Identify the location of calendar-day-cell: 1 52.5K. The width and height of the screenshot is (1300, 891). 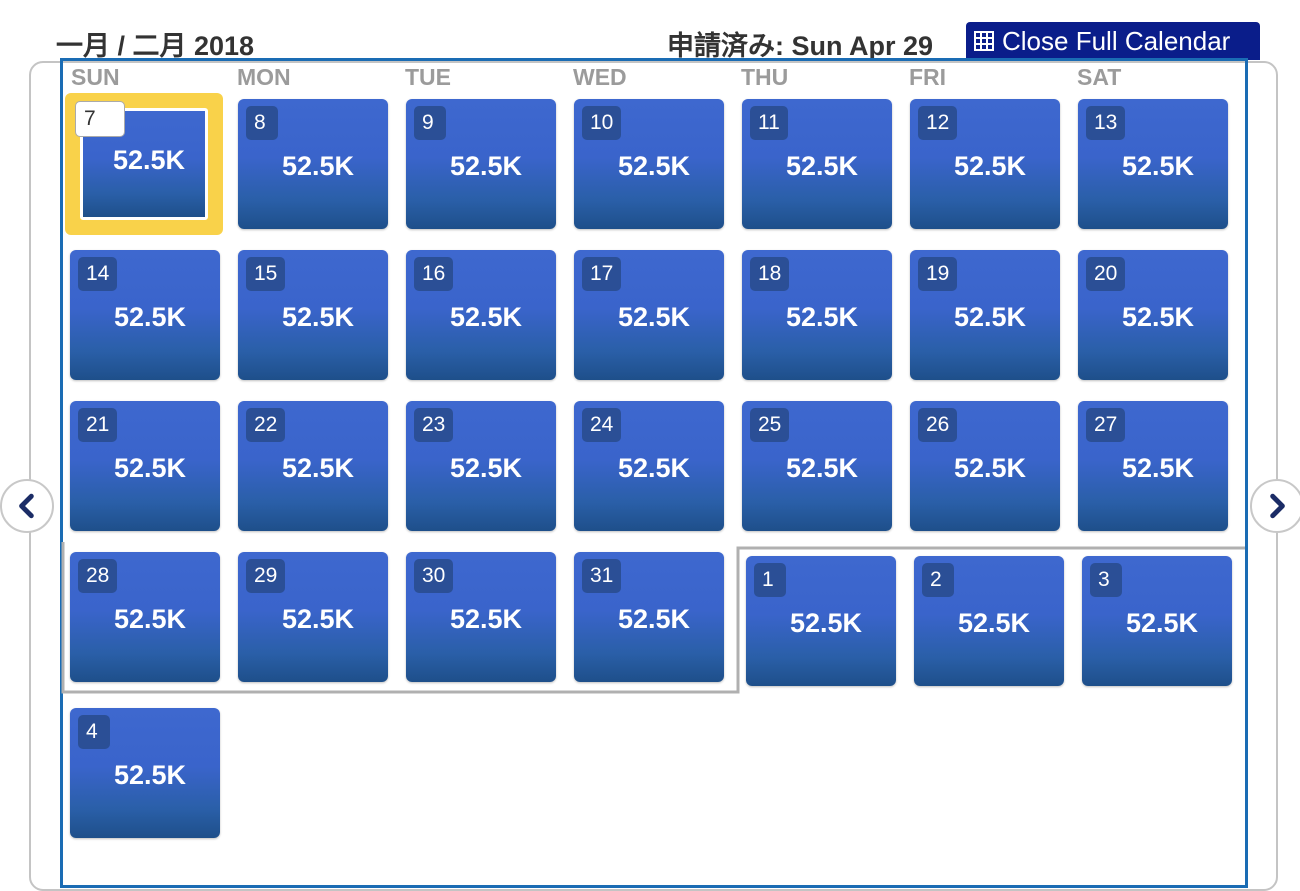
(821, 621).